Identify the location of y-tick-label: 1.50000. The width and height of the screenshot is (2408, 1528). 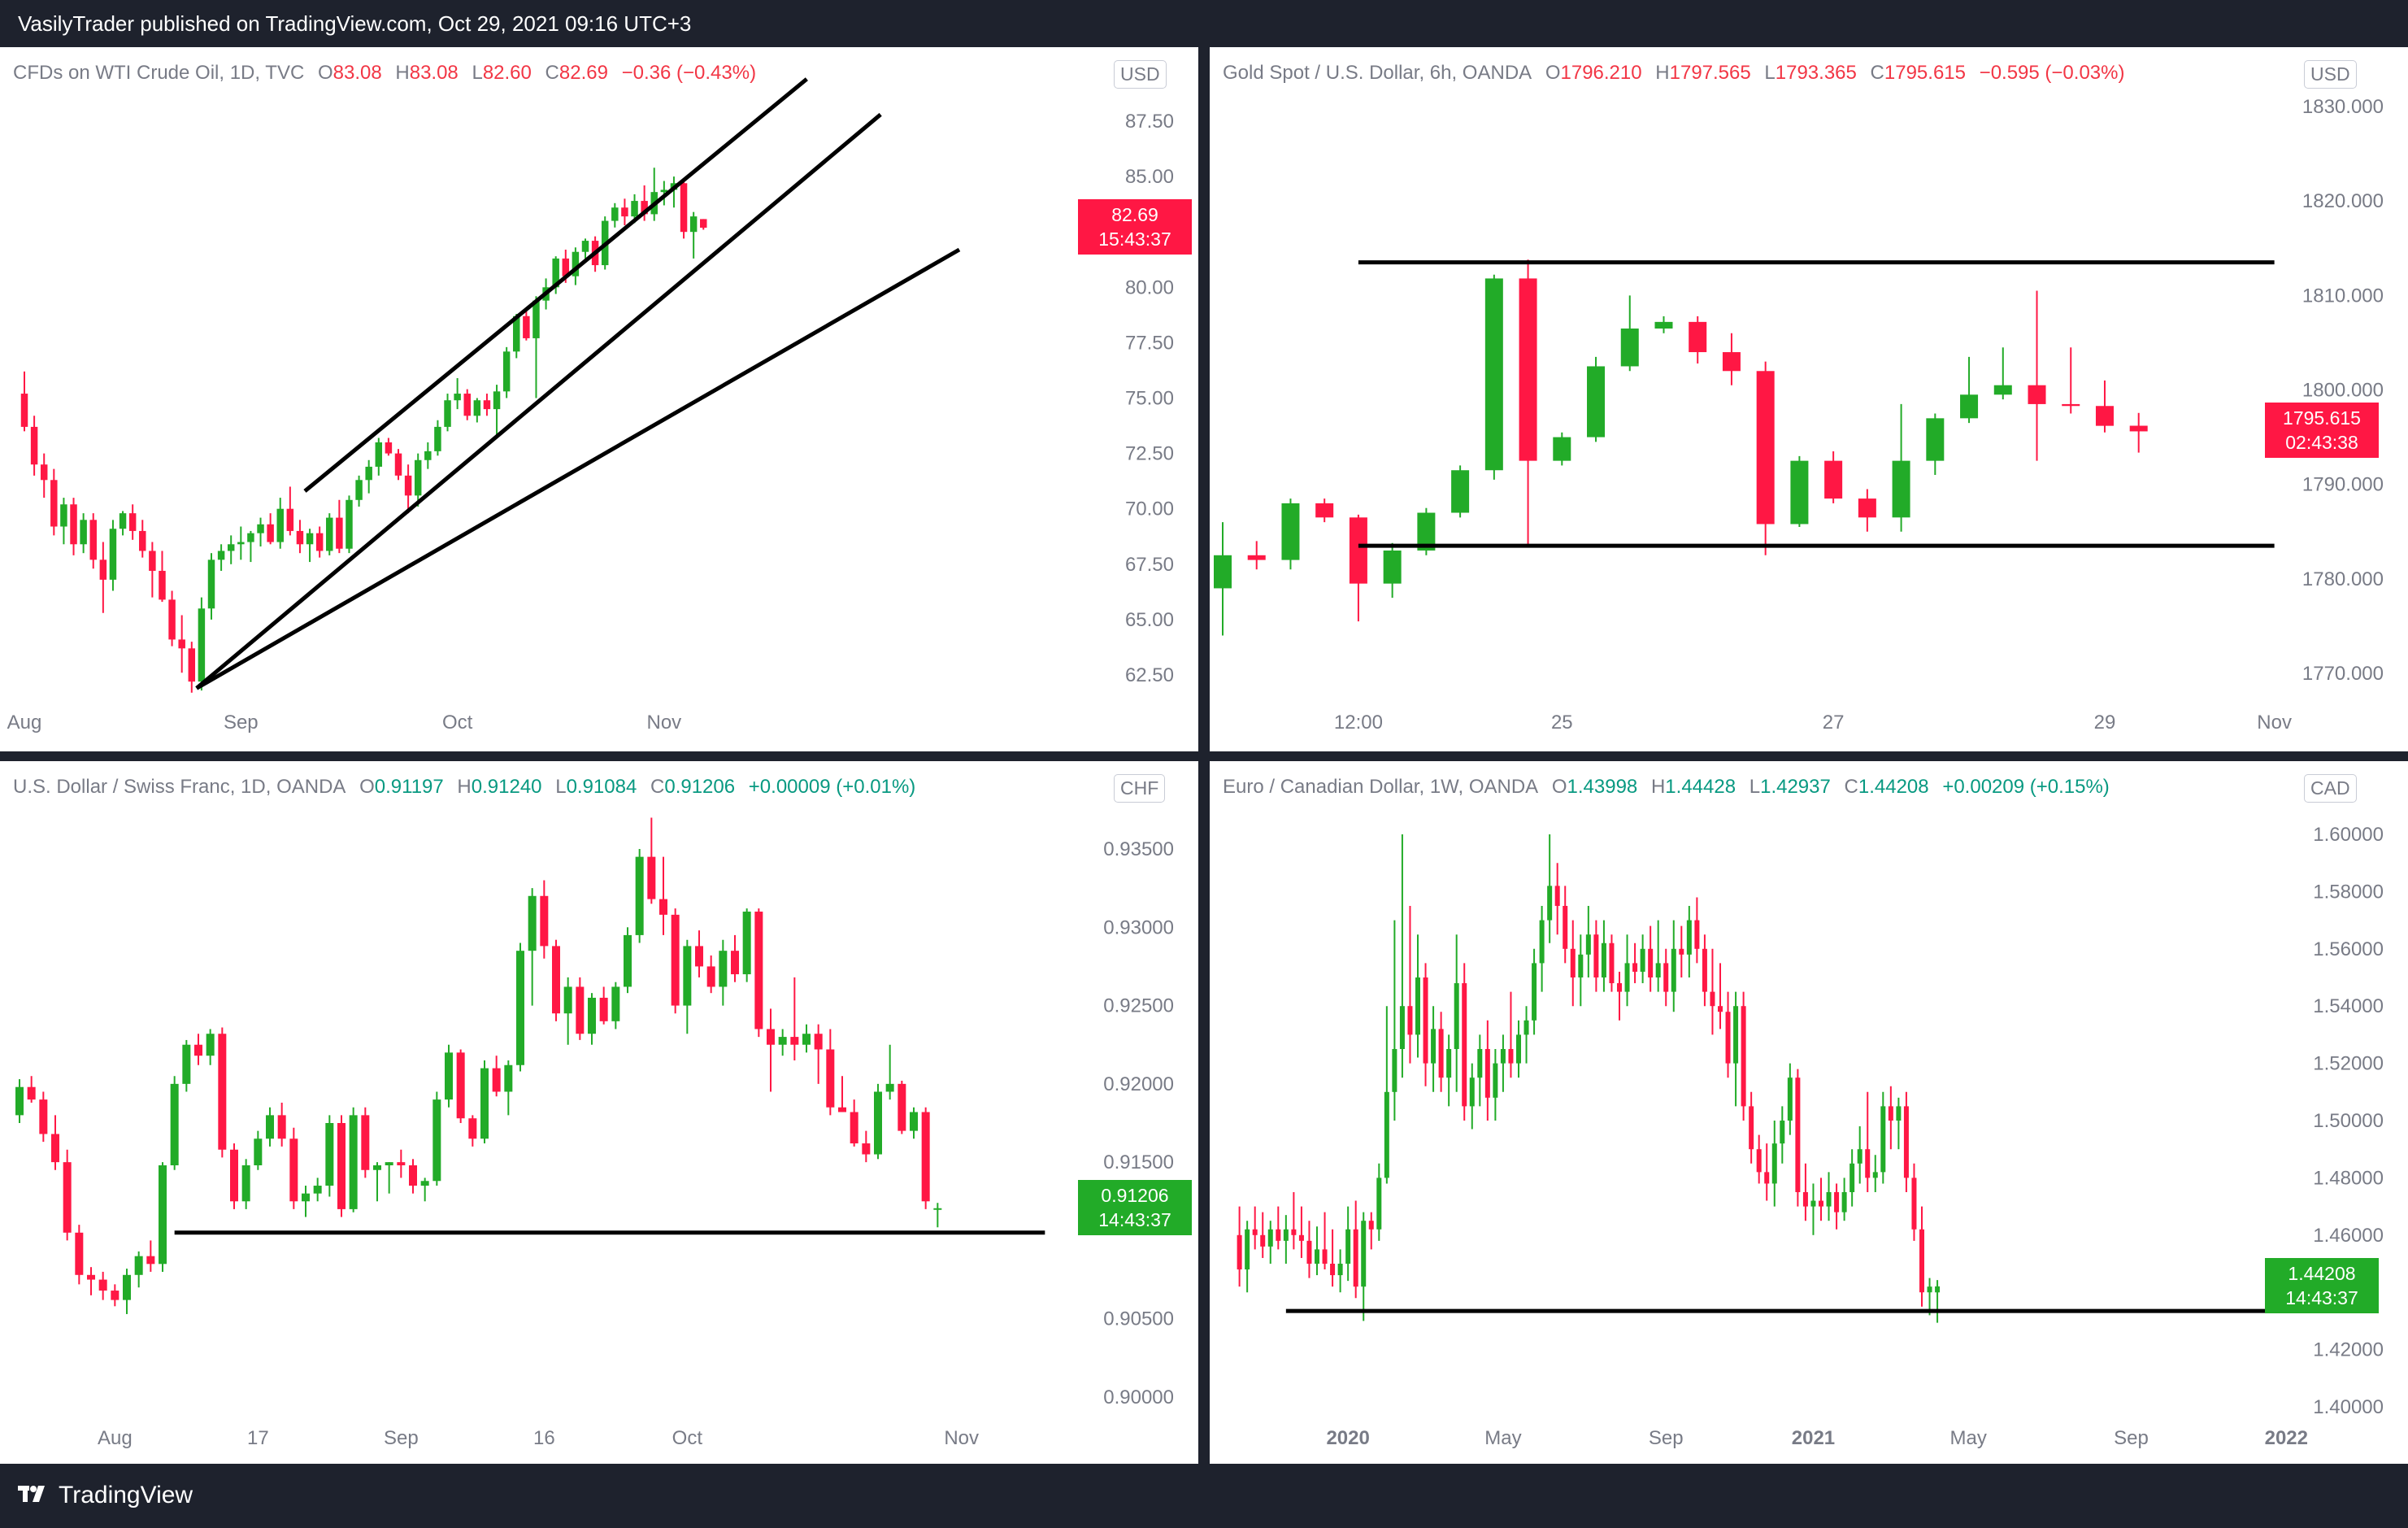
(2348, 1121).